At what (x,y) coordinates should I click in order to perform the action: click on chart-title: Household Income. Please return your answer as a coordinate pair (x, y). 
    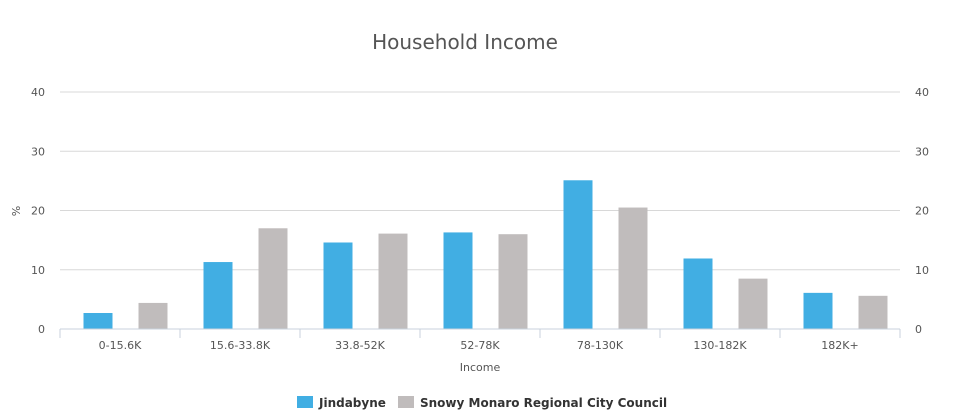
    Looking at the image, I should click on (465, 42).